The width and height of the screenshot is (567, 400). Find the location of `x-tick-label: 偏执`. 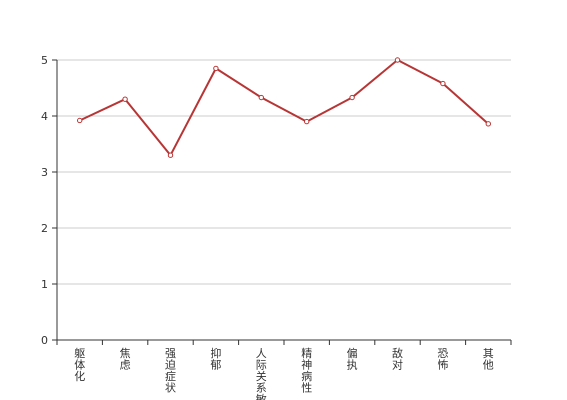

x-tick-label: 偏执 is located at coordinates (352, 359).